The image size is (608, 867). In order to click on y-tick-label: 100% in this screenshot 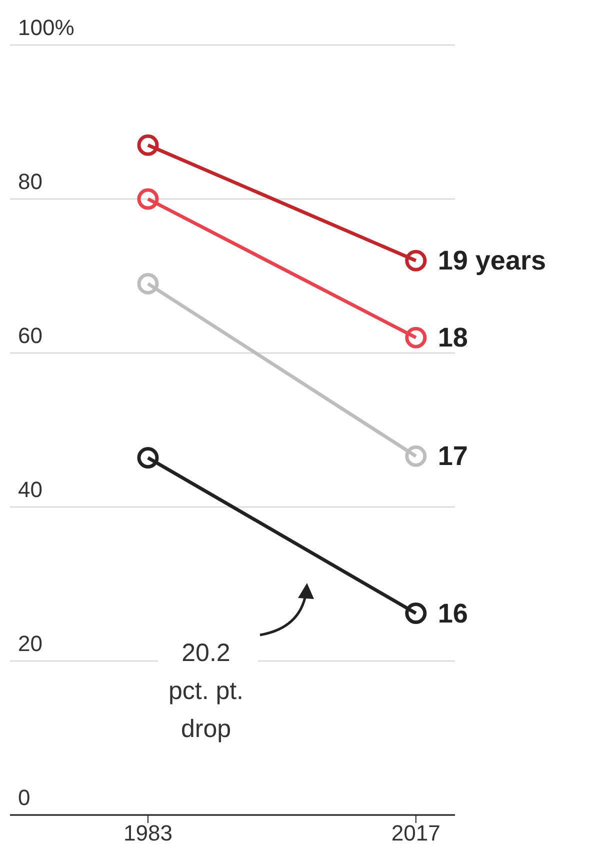, I will do `click(46, 27)`.